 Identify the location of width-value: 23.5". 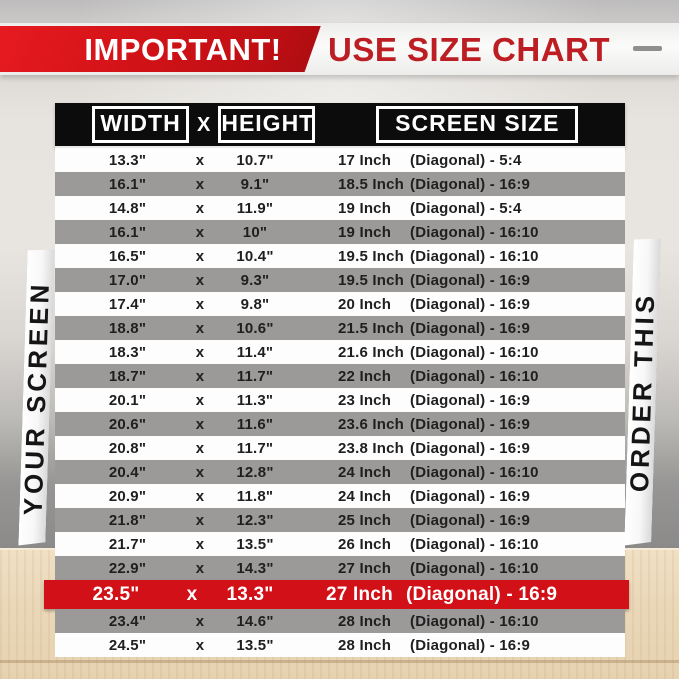
(116, 594).